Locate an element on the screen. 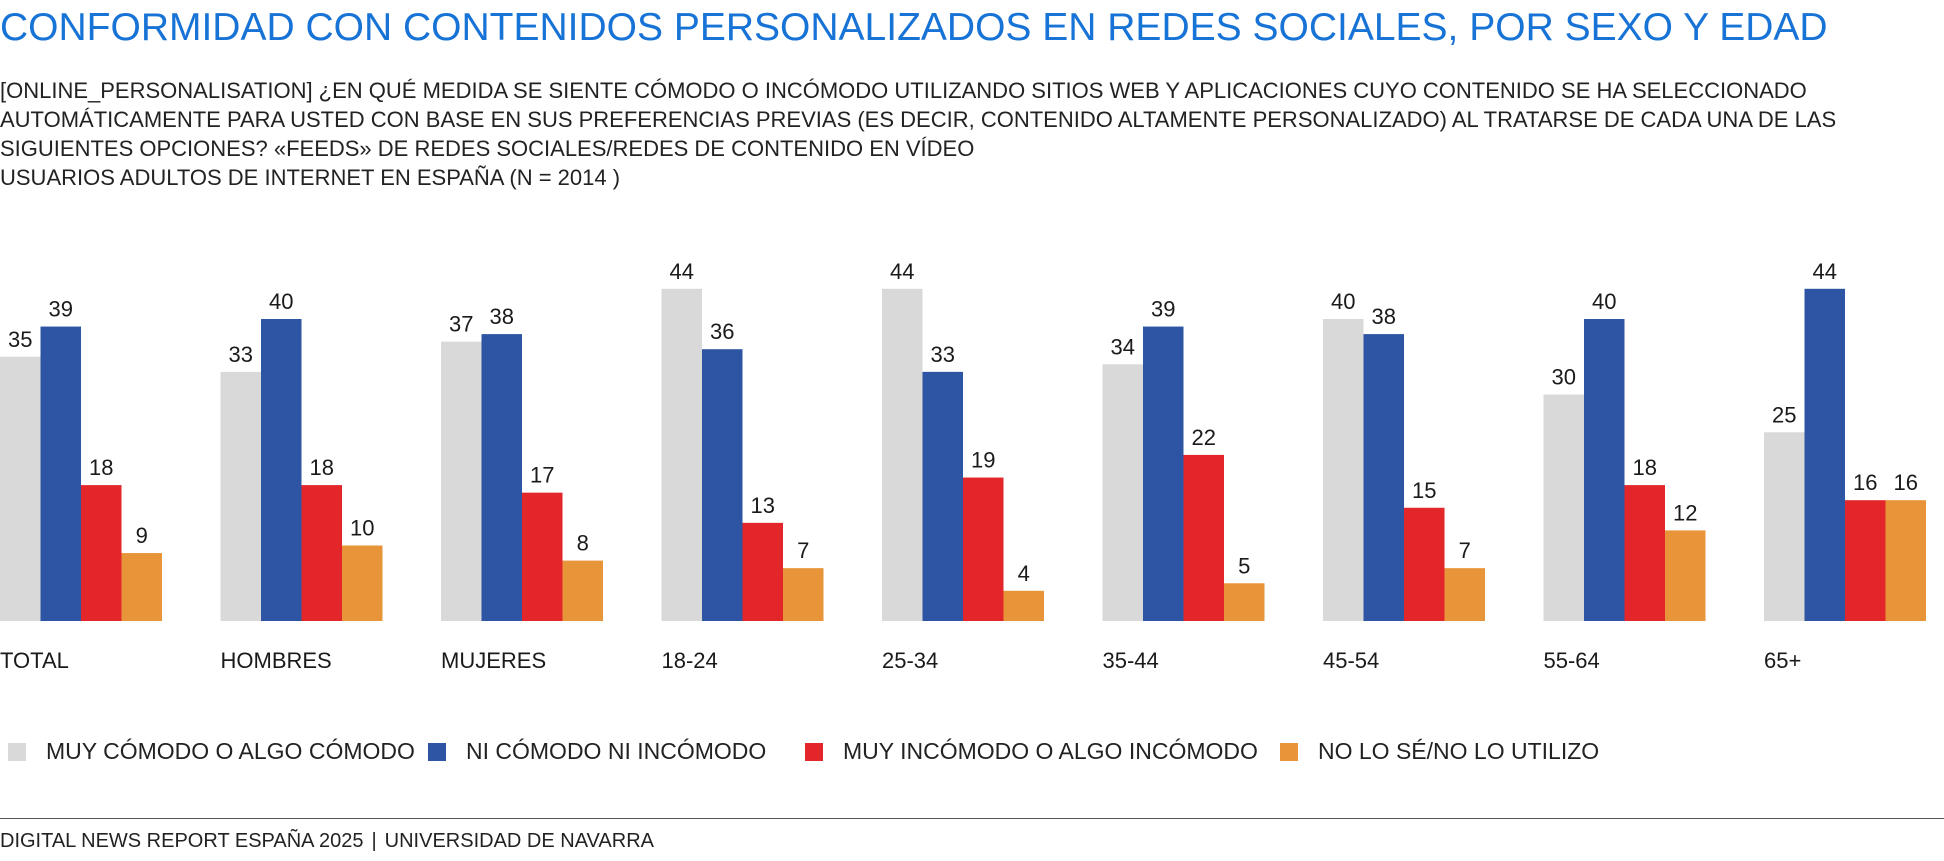 The image size is (1944, 861). data-label: 35 is located at coordinates (20, 339).